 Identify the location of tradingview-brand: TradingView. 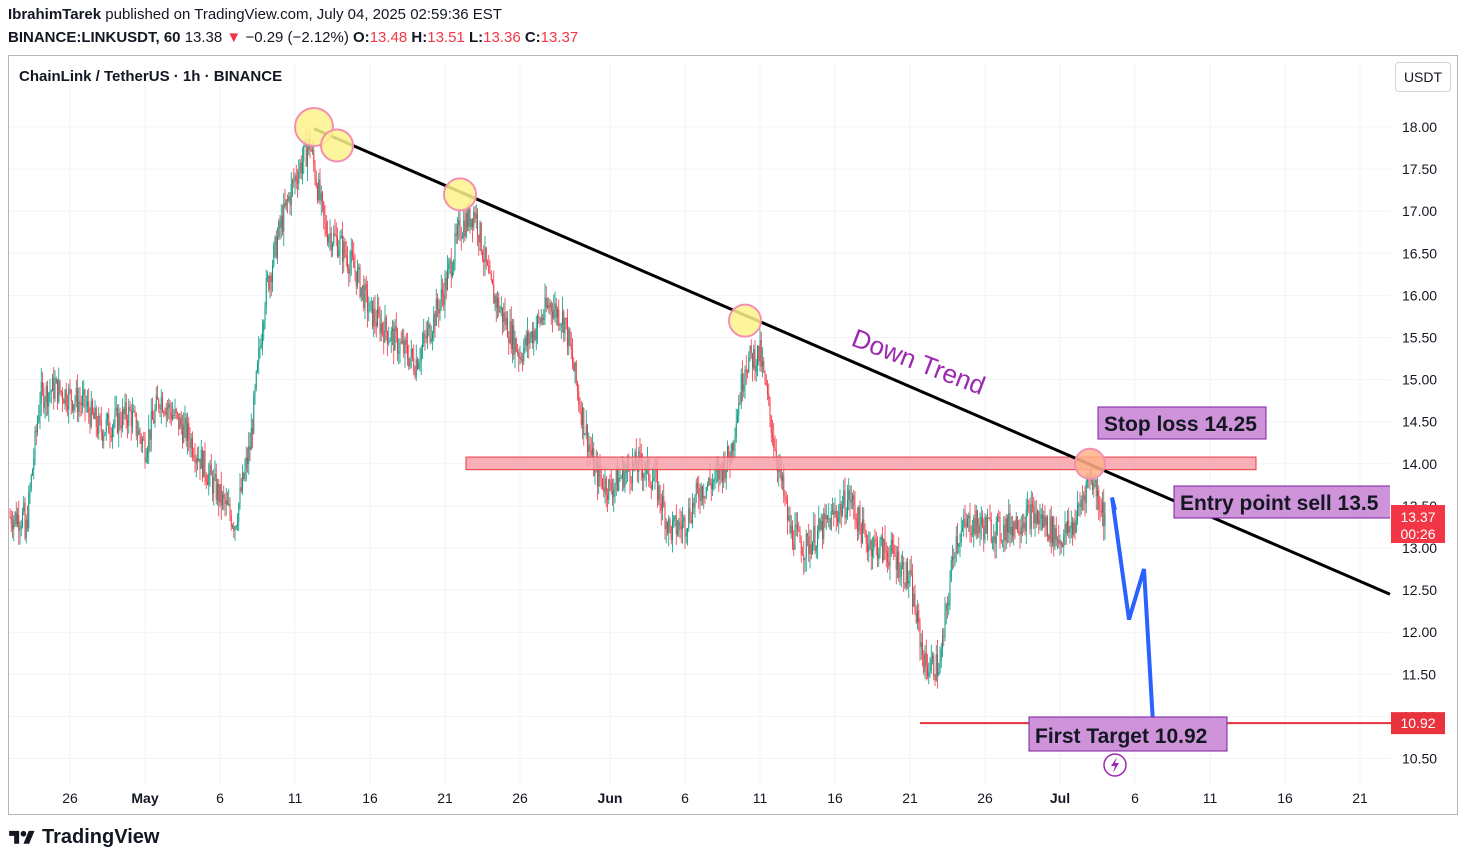
(83, 837).